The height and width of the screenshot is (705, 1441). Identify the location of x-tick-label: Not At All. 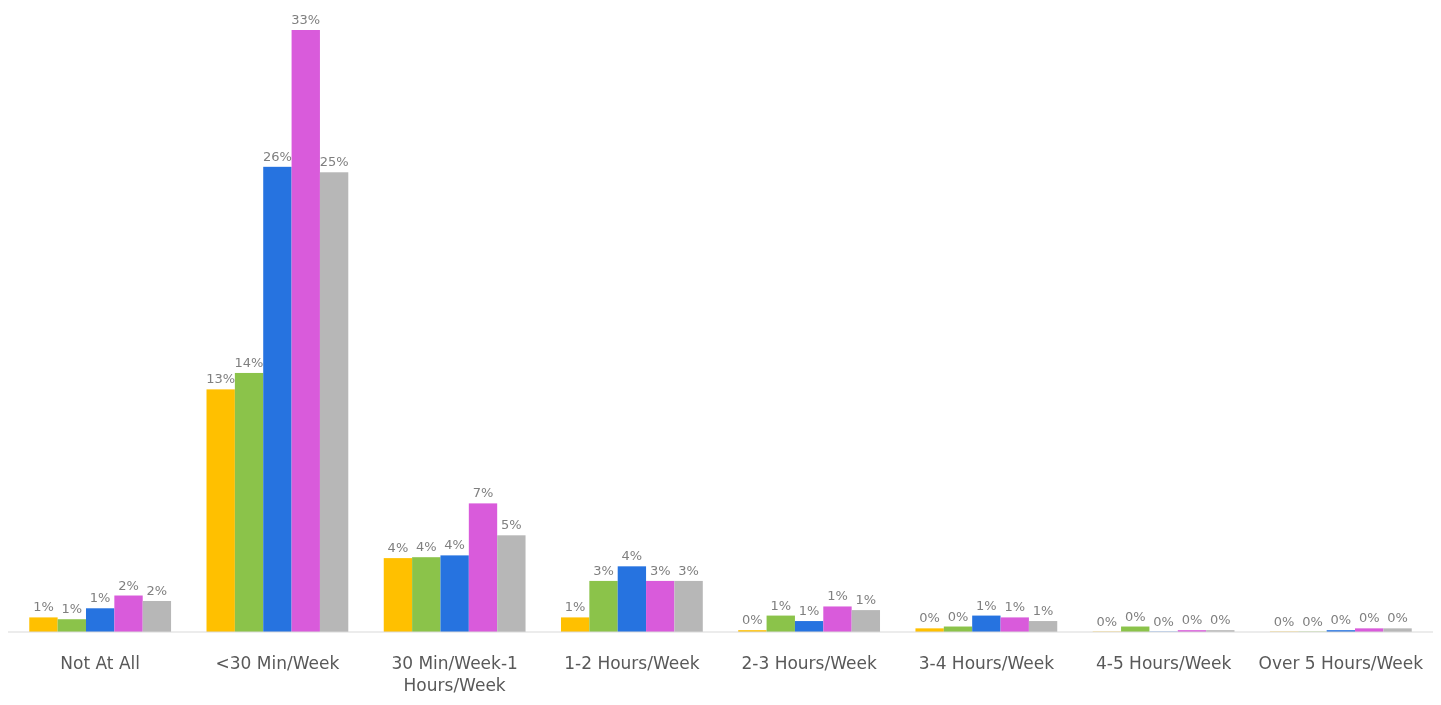
(100, 663).